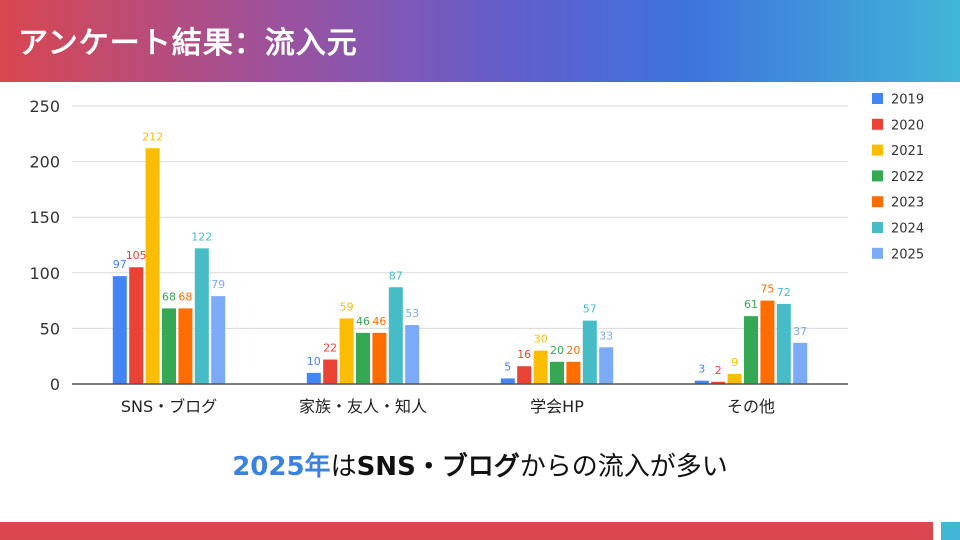 The image size is (960, 540). Describe the element at coordinates (784, 292) in the screenshot. I see `data-label: 72` at that location.